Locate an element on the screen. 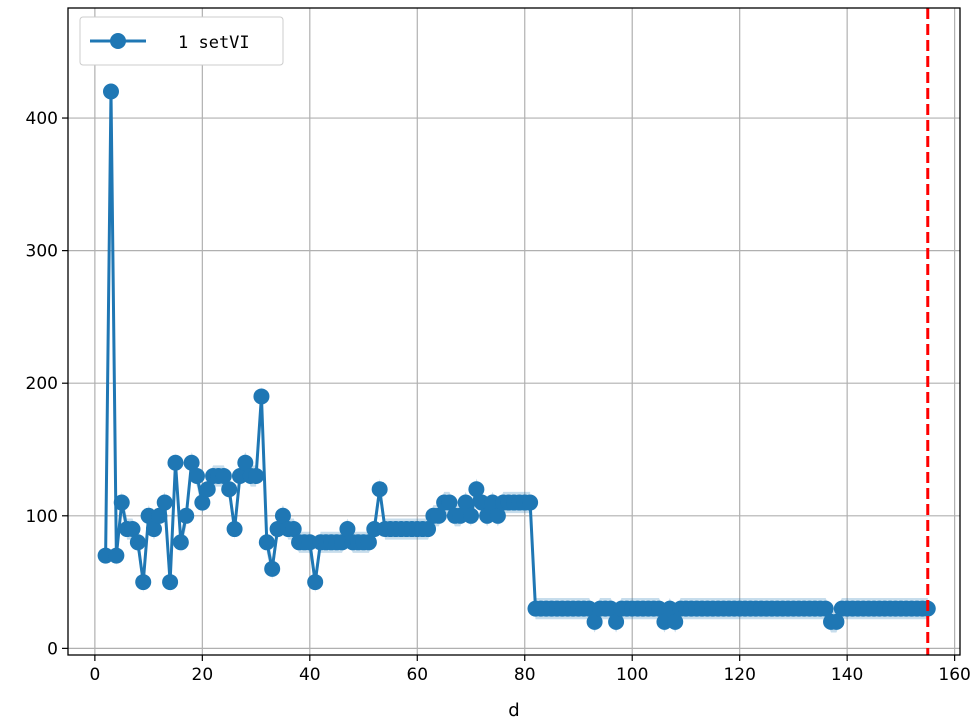 The width and height of the screenshot is (975, 725). legend-box is located at coordinates (181, 41).